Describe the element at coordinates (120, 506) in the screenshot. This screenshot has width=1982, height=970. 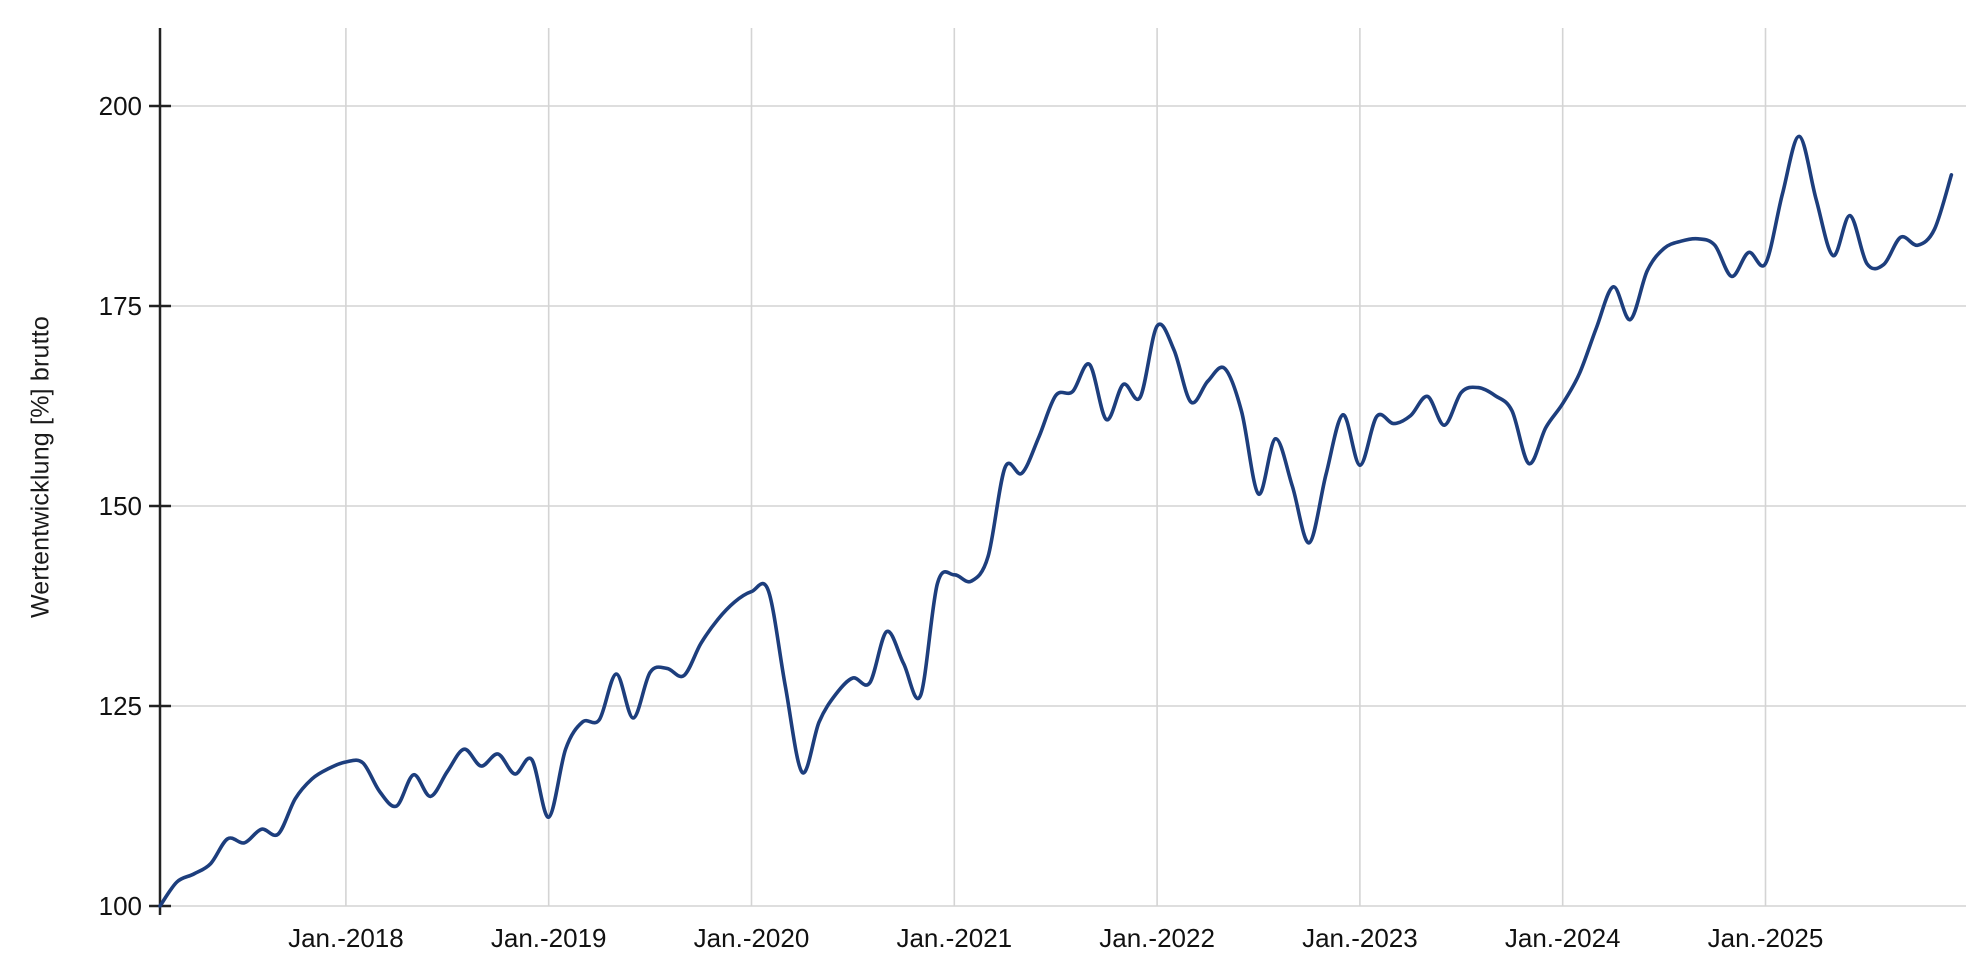
I see `y-tick-label: 150` at that location.